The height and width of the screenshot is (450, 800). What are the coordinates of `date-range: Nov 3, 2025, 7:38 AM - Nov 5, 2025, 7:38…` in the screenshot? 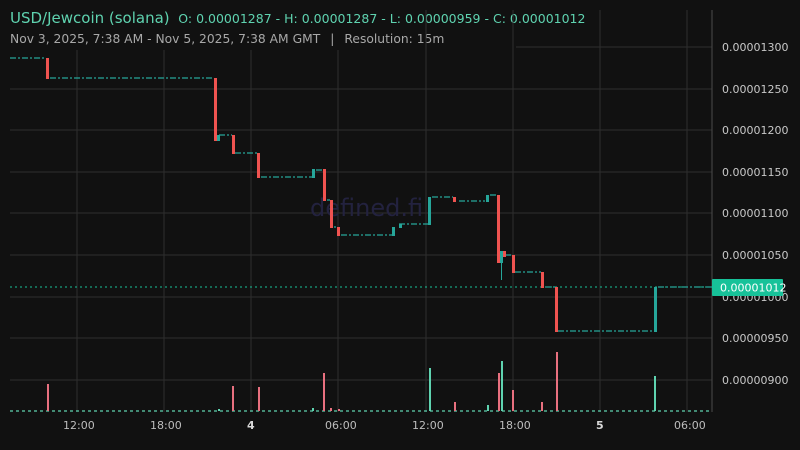 It's located at (165, 39).